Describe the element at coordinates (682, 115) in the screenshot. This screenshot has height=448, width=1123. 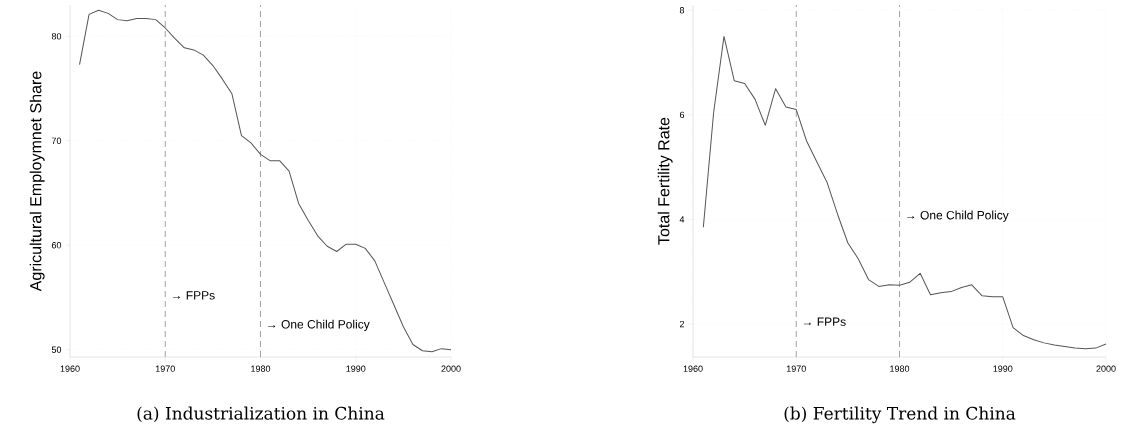
I see `y-tick-label: 6` at that location.